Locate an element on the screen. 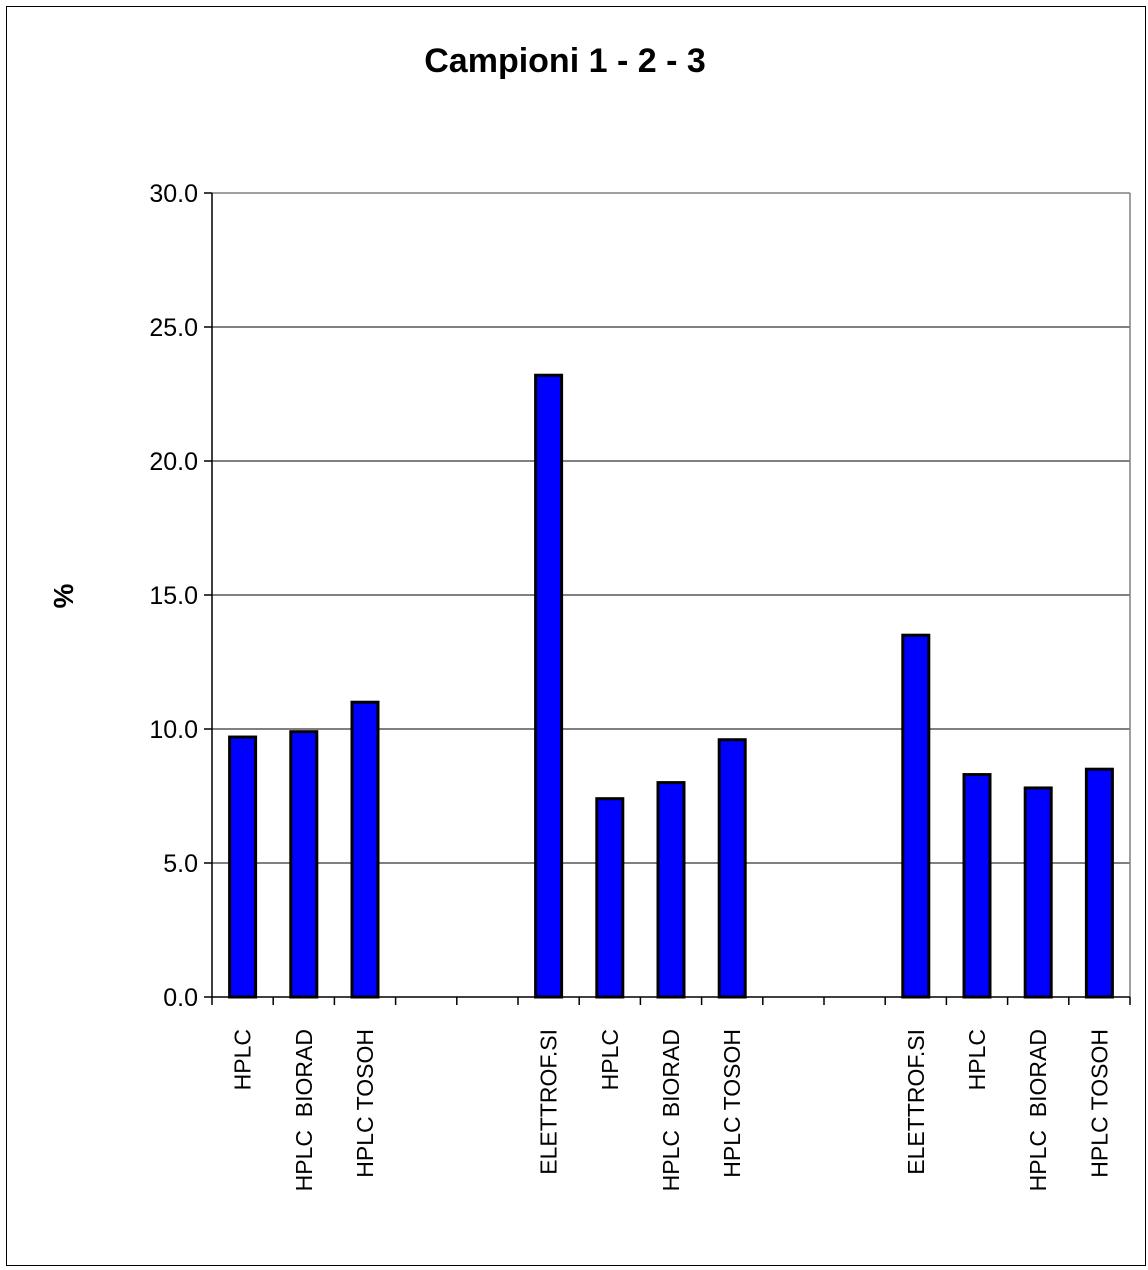 The width and height of the screenshot is (1148, 1270). y-tick-labels: 0.0 5.0 10.0 15.0 20.0 25.0 30.0 is located at coordinates (173, 596).